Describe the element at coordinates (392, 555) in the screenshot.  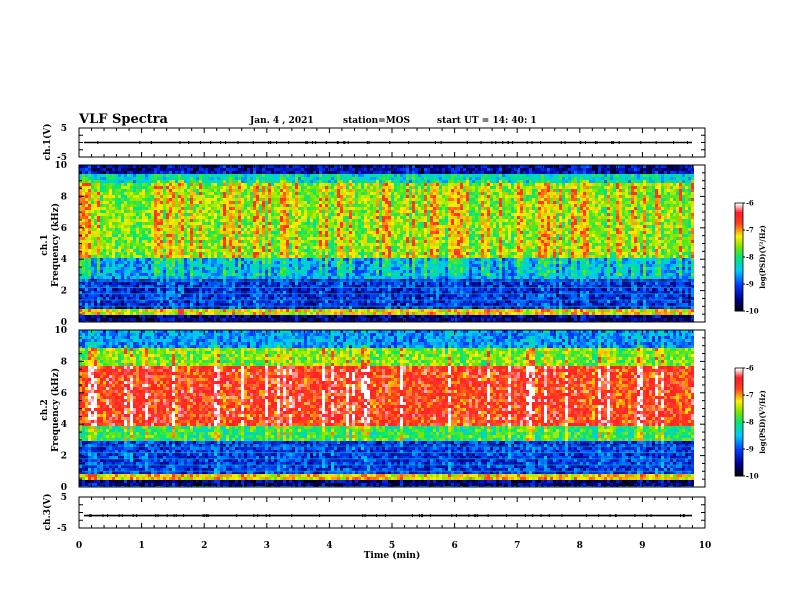
I see `x-axis-label: Time (min)` at that location.